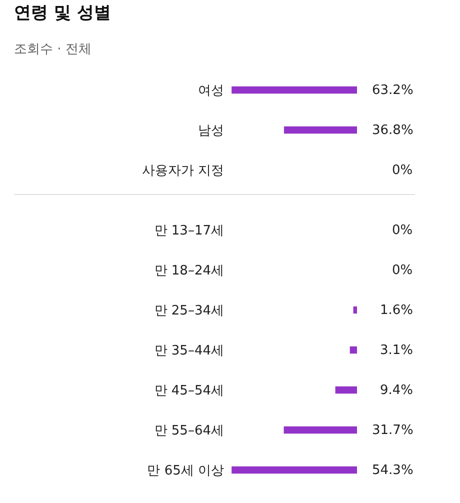  Describe the element at coordinates (189, 231) in the screenshot. I see `y-tick-label: 만 13–17세` at that location.